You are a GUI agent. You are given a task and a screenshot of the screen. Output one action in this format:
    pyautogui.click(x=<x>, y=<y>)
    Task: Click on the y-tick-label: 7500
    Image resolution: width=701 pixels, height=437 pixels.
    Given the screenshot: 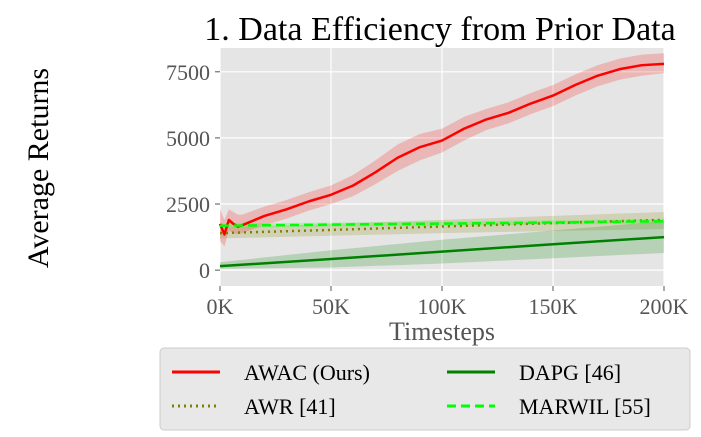 What is the action you would take?
    pyautogui.click(x=188, y=72)
    